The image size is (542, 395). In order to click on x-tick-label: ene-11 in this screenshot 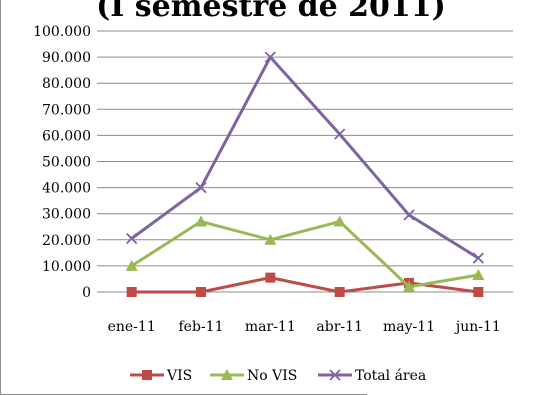, I will do `click(132, 327)`.